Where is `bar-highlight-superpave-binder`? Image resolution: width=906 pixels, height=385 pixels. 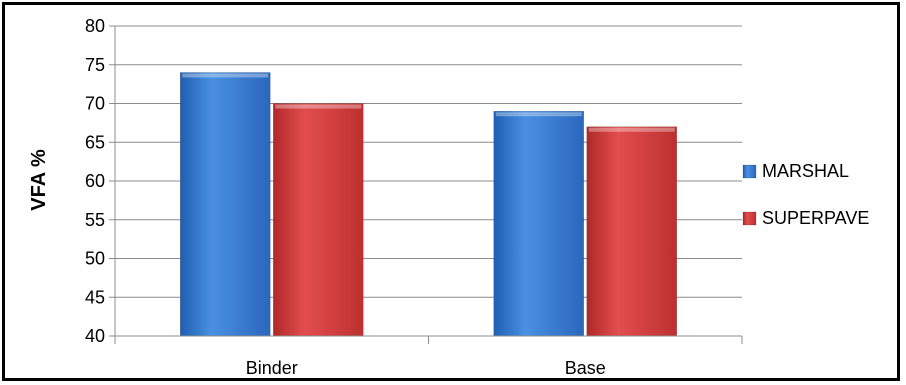 bar-highlight-superpave-binder is located at coordinates (318, 106).